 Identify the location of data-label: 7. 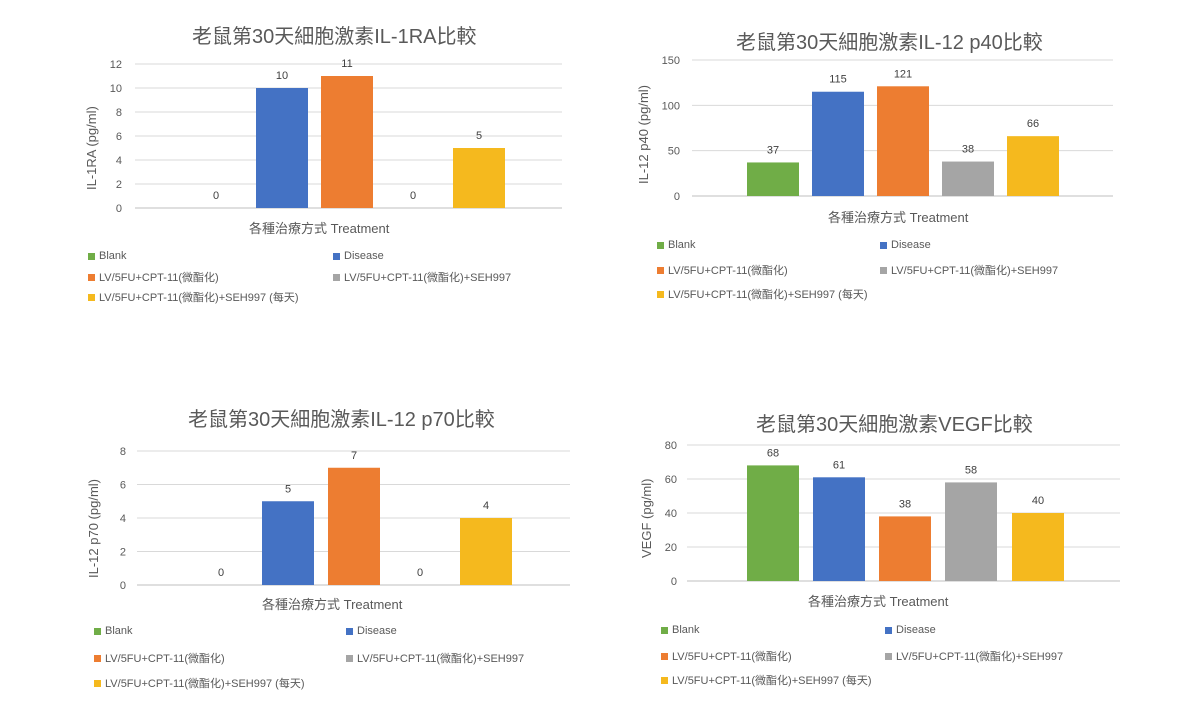
(354, 456).